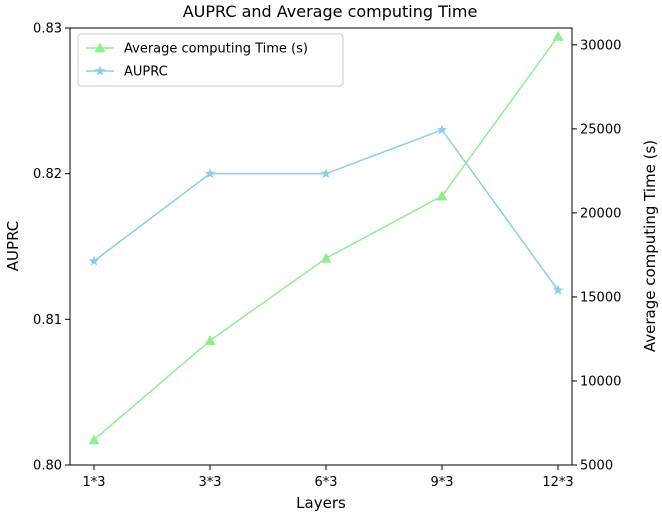  What do you see at coordinates (321, 503) in the screenshot?
I see `x-axis-label: Layers` at bounding box center [321, 503].